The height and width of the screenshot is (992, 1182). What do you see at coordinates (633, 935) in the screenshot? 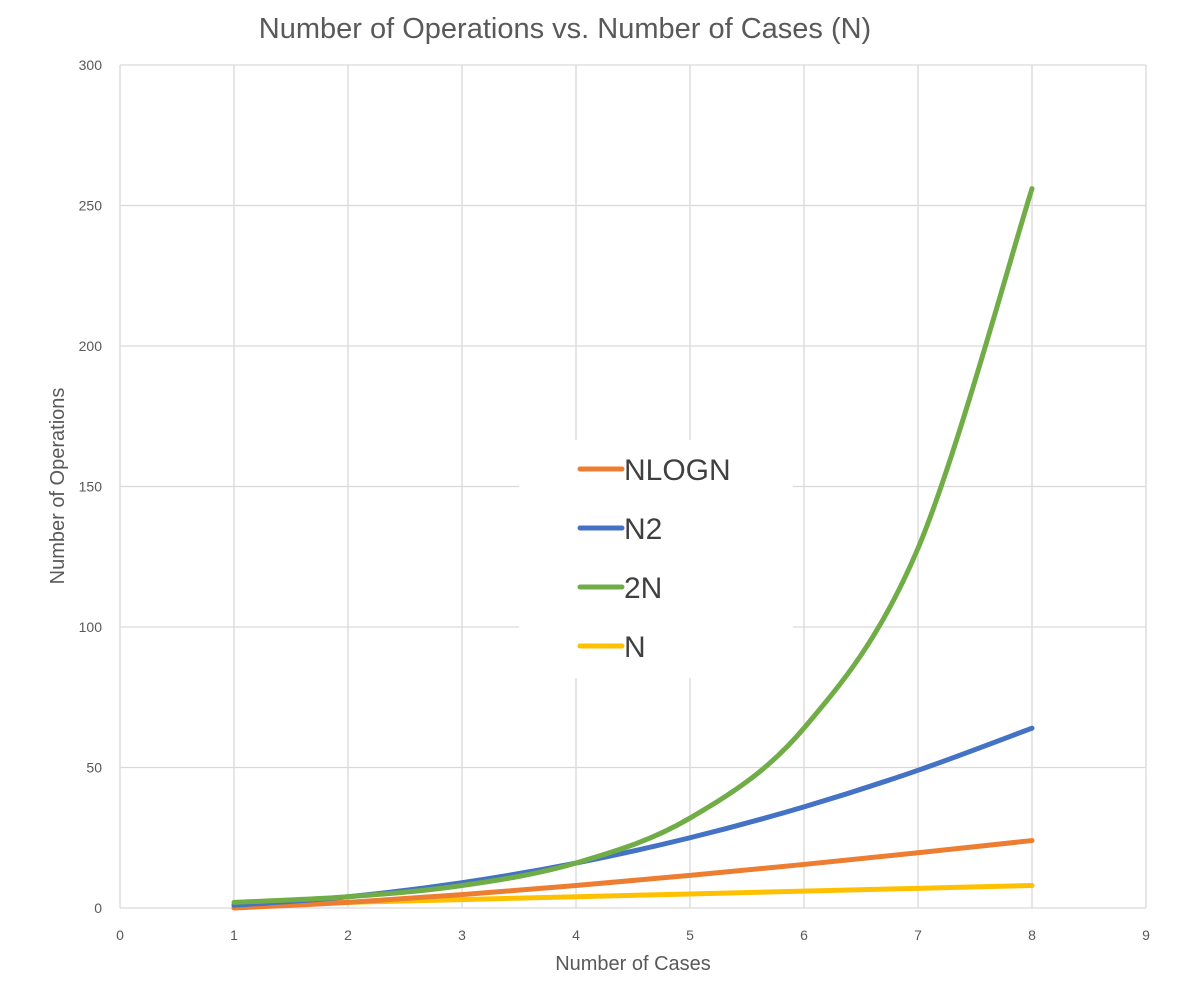
I see `x-axis-ticks: 0 1 2 3 4 5 6 7 8 9` at bounding box center [633, 935].